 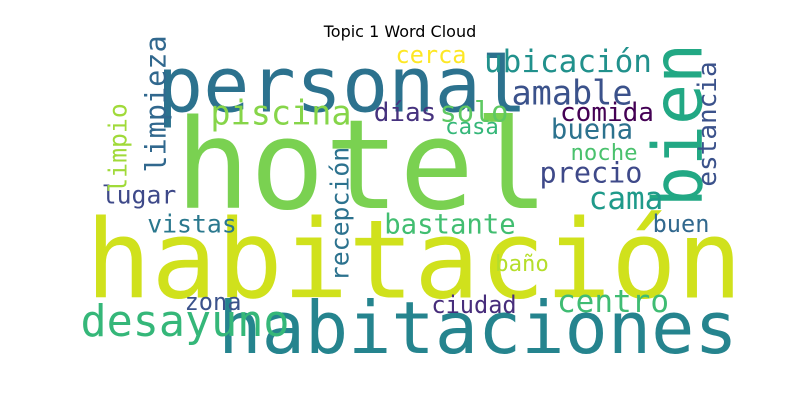 What do you see at coordinates (708, 123) in the screenshot?
I see `word-estancia: estancia` at bounding box center [708, 123].